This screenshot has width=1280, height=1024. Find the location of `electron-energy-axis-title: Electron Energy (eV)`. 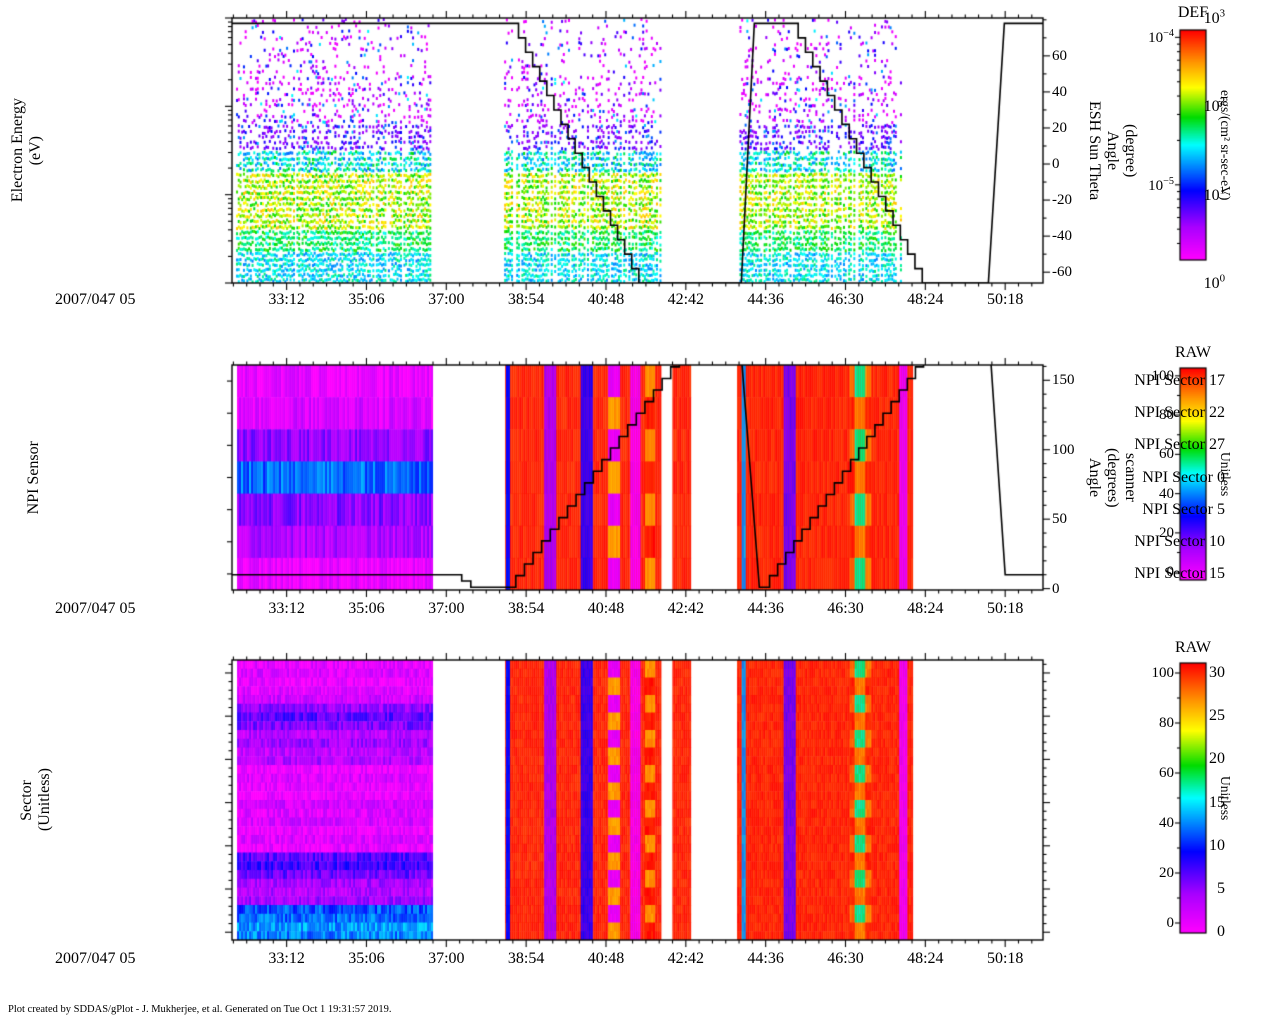

electron-energy-axis-title: Electron Energy (eV) is located at coordinates (27, 150).